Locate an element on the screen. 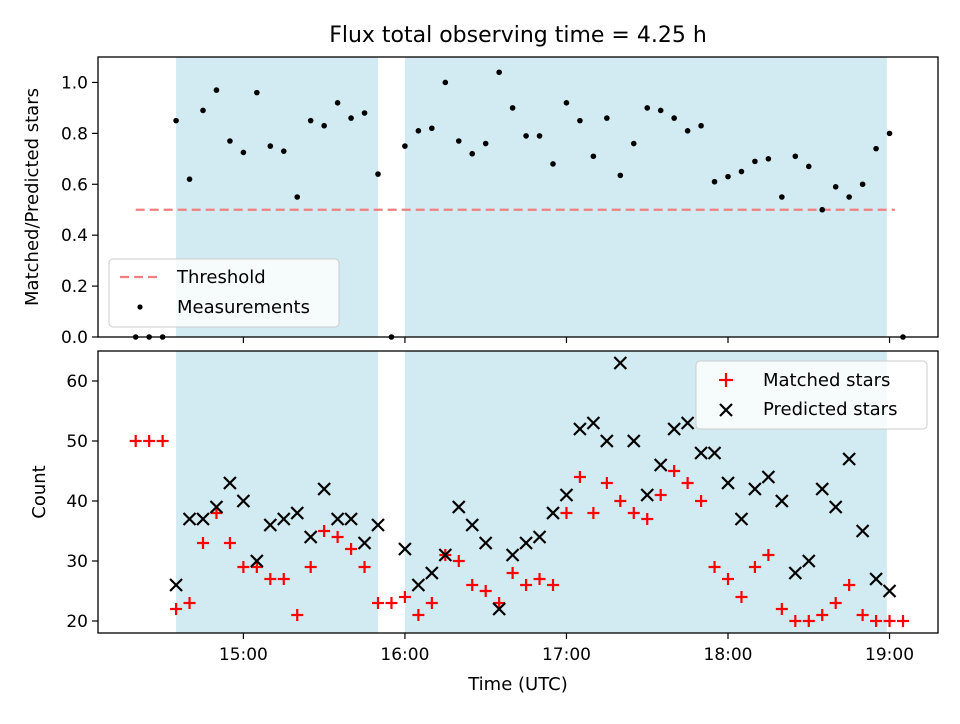  y-tick-label: 1.0 is located at coordinates (74, 83).